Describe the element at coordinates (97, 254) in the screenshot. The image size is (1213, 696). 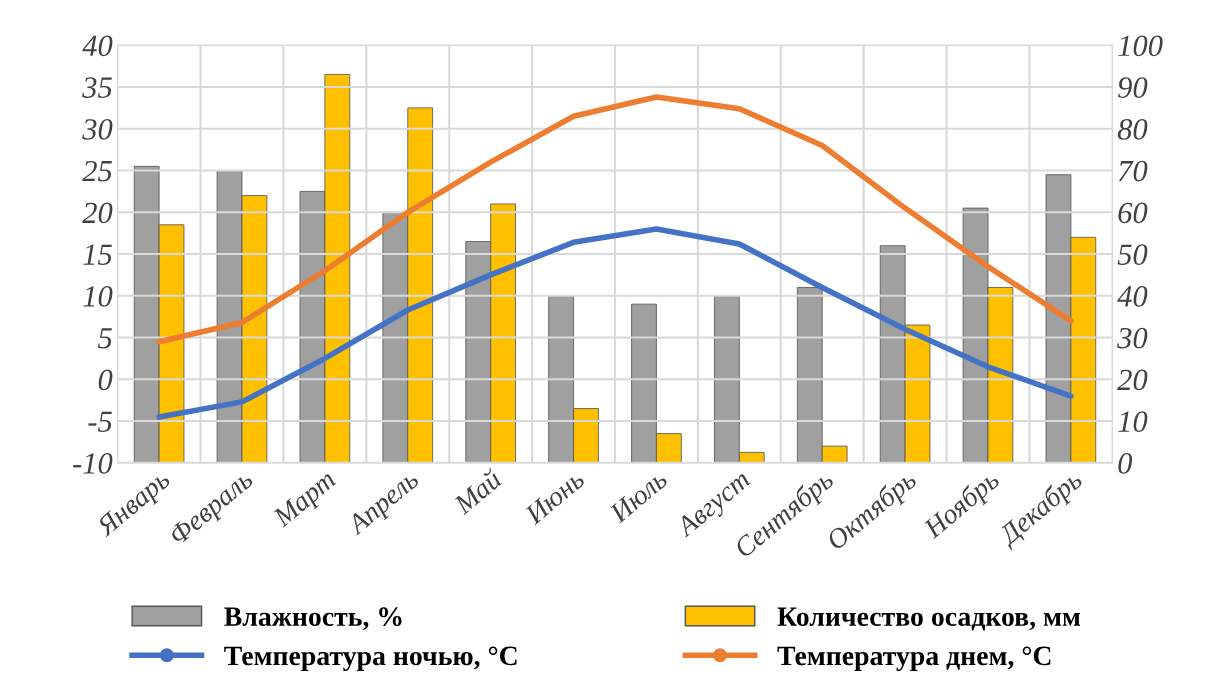
I see `y-tick-label: 15` at that location.